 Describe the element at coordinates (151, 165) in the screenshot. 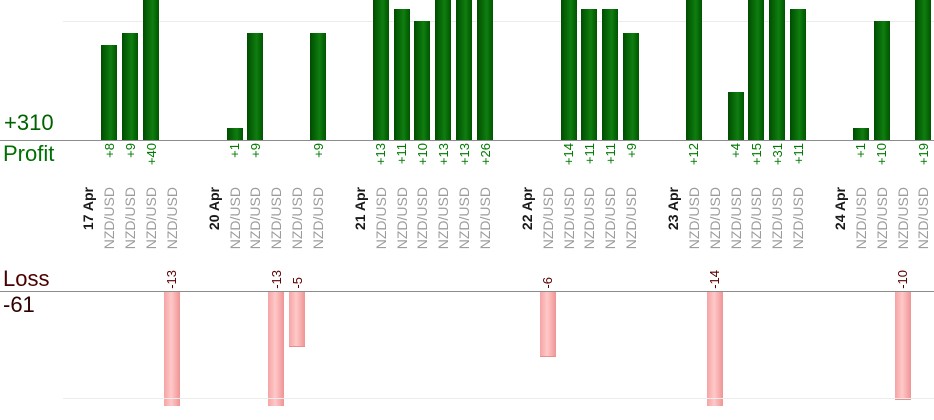

I see `trade-column: +40` at that location.